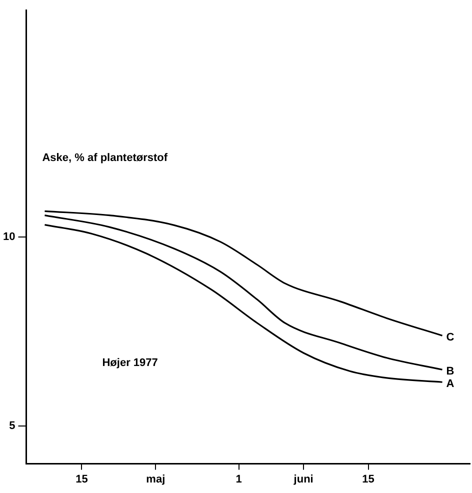 This screenshot has height=493, width=472. What do you see at coordinates (450, 384) in the screenshot?
I see `series-label: A` at bounding box center [450, 384].